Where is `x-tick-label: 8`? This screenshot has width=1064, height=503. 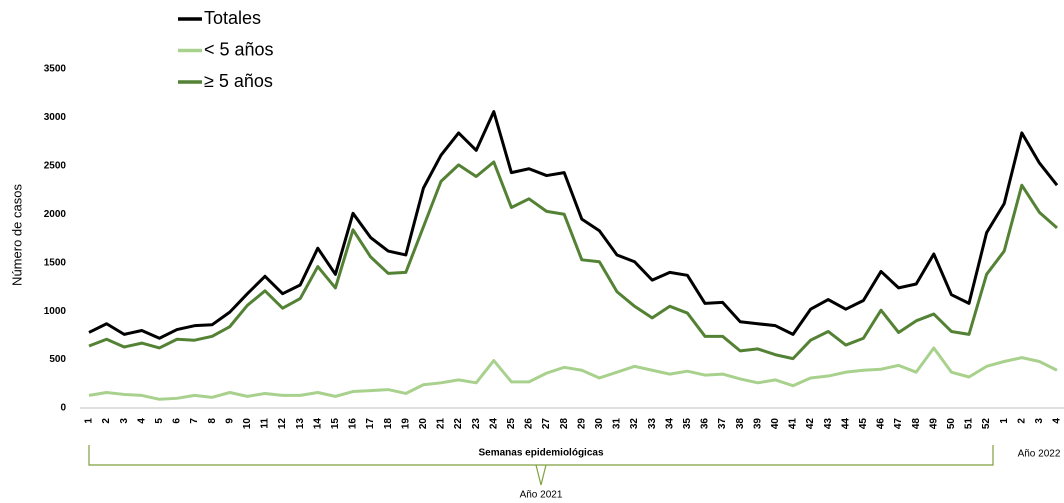
x-tick-label: 8 is located at coordinates (212, 421).